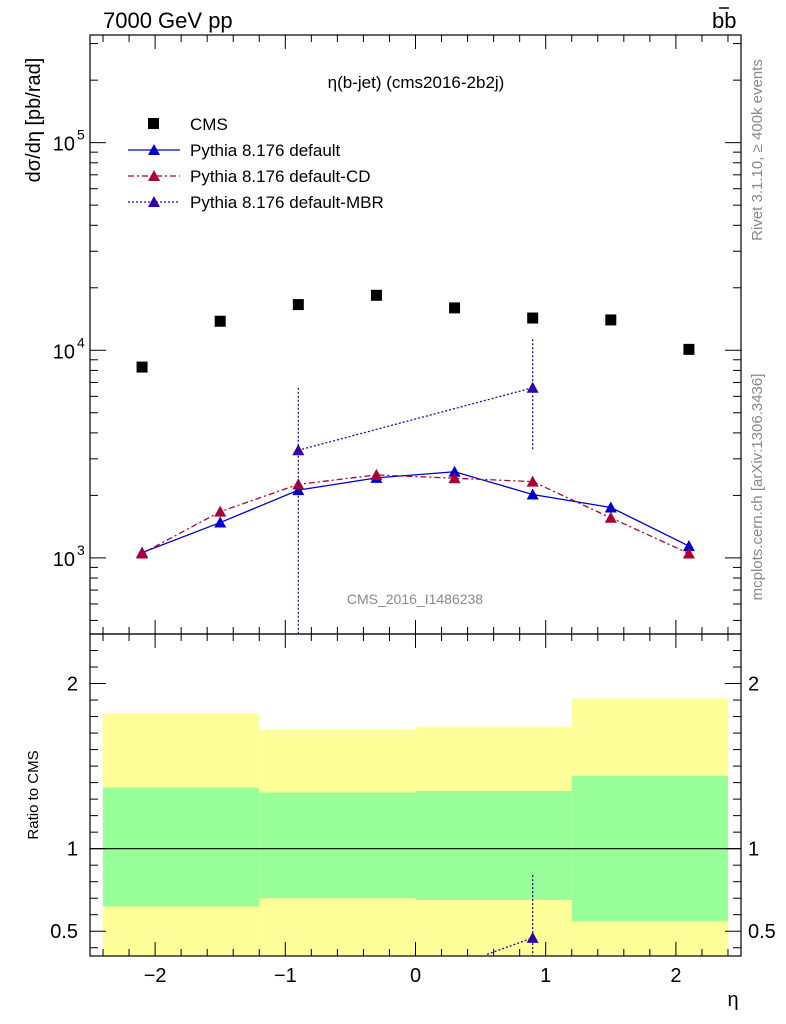 This screenshot has width=786, height=1024. Describe the element at coordinates (415, 599) in the screenshot. I see `analysis-watermark: CMS_2016_I1486238` at that location.